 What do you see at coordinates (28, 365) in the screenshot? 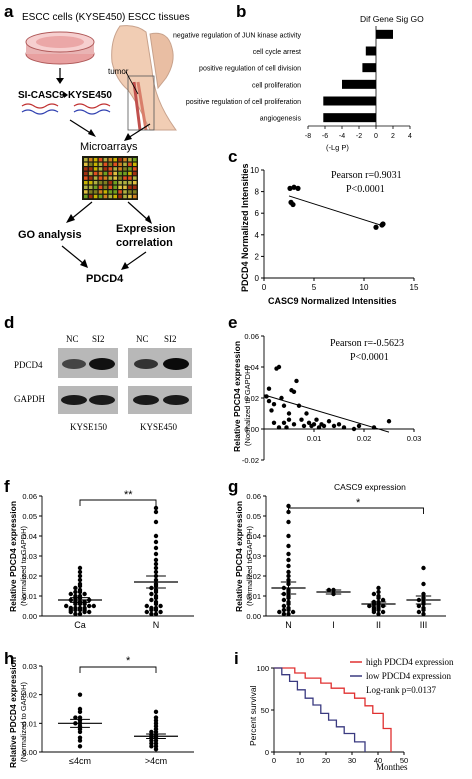
I see `blot-row-pdcd4: PDCD4` at bounding box center [28, 365].